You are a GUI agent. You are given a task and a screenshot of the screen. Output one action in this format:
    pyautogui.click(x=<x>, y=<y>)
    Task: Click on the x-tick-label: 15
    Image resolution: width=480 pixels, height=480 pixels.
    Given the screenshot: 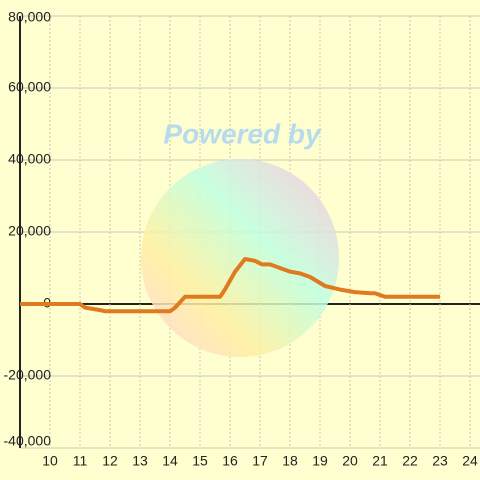 What is the action you would take?
    pyautogui.click(x=200, y=461)
    